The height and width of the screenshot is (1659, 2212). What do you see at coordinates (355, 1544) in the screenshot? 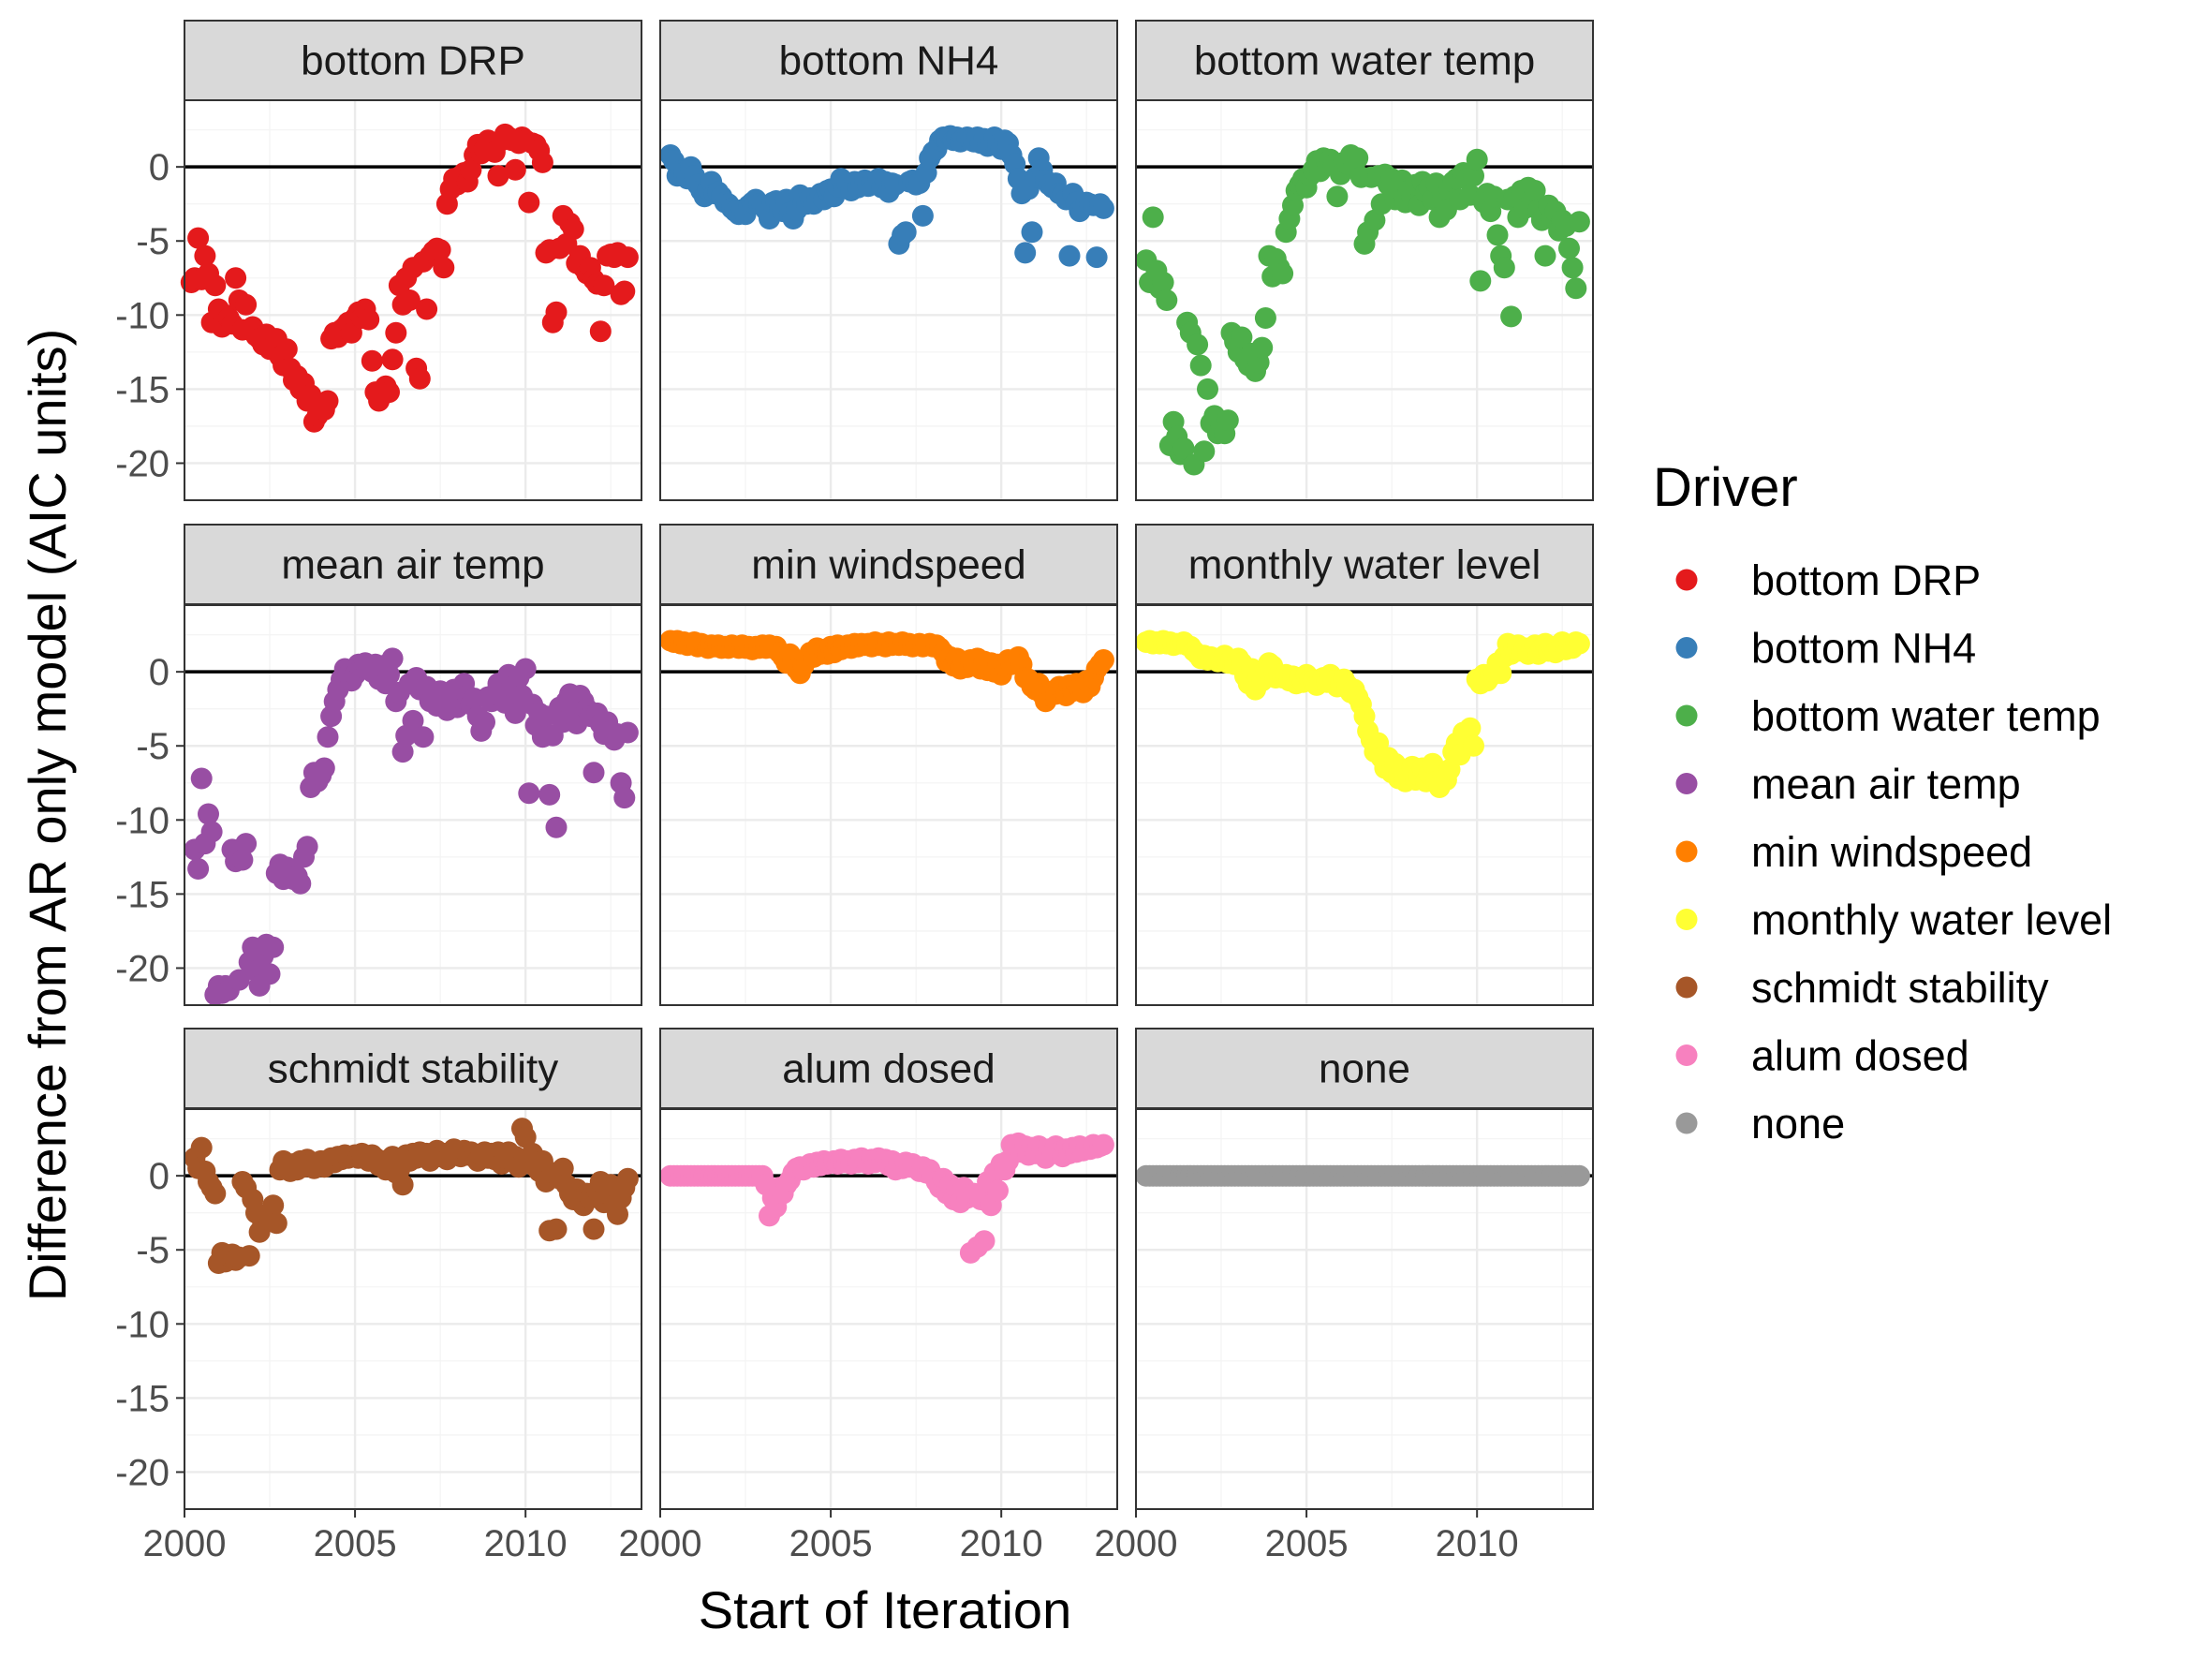
I see `x-tick-label: 2005` at bounding box center [355, 1544].